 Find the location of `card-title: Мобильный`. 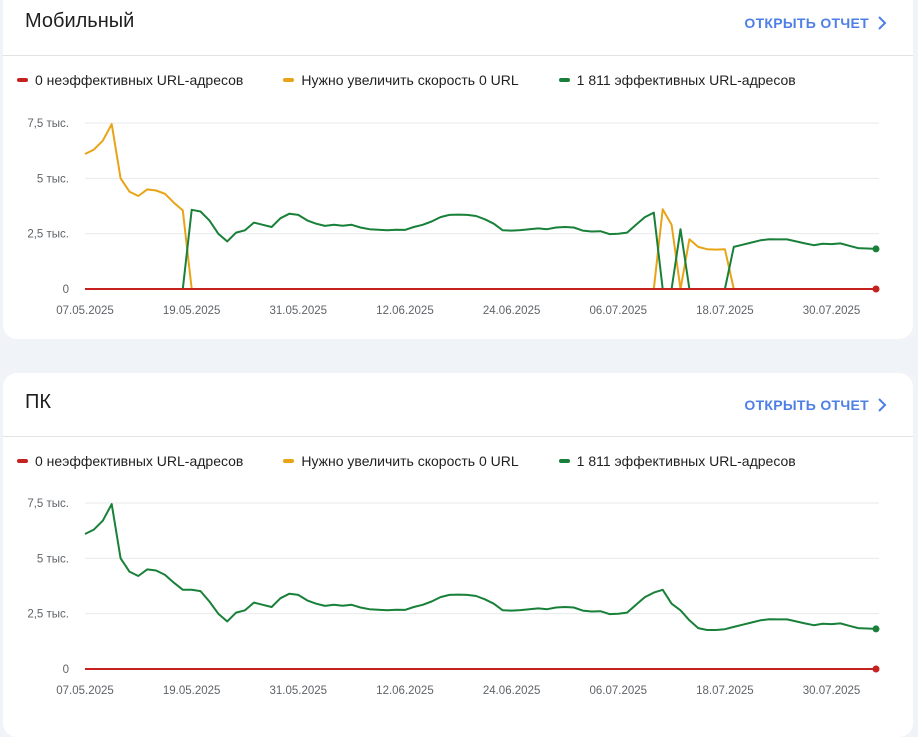

card-title: Мобильный is located at coordinates (80, 21).